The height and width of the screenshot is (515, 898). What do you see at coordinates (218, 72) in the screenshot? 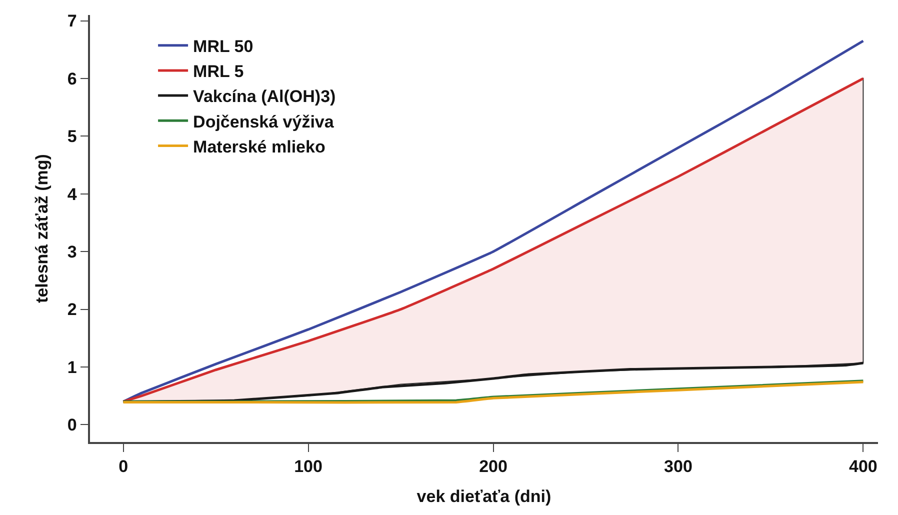
I see `legend-label: MRL 5` at bounding box center [218, 72].